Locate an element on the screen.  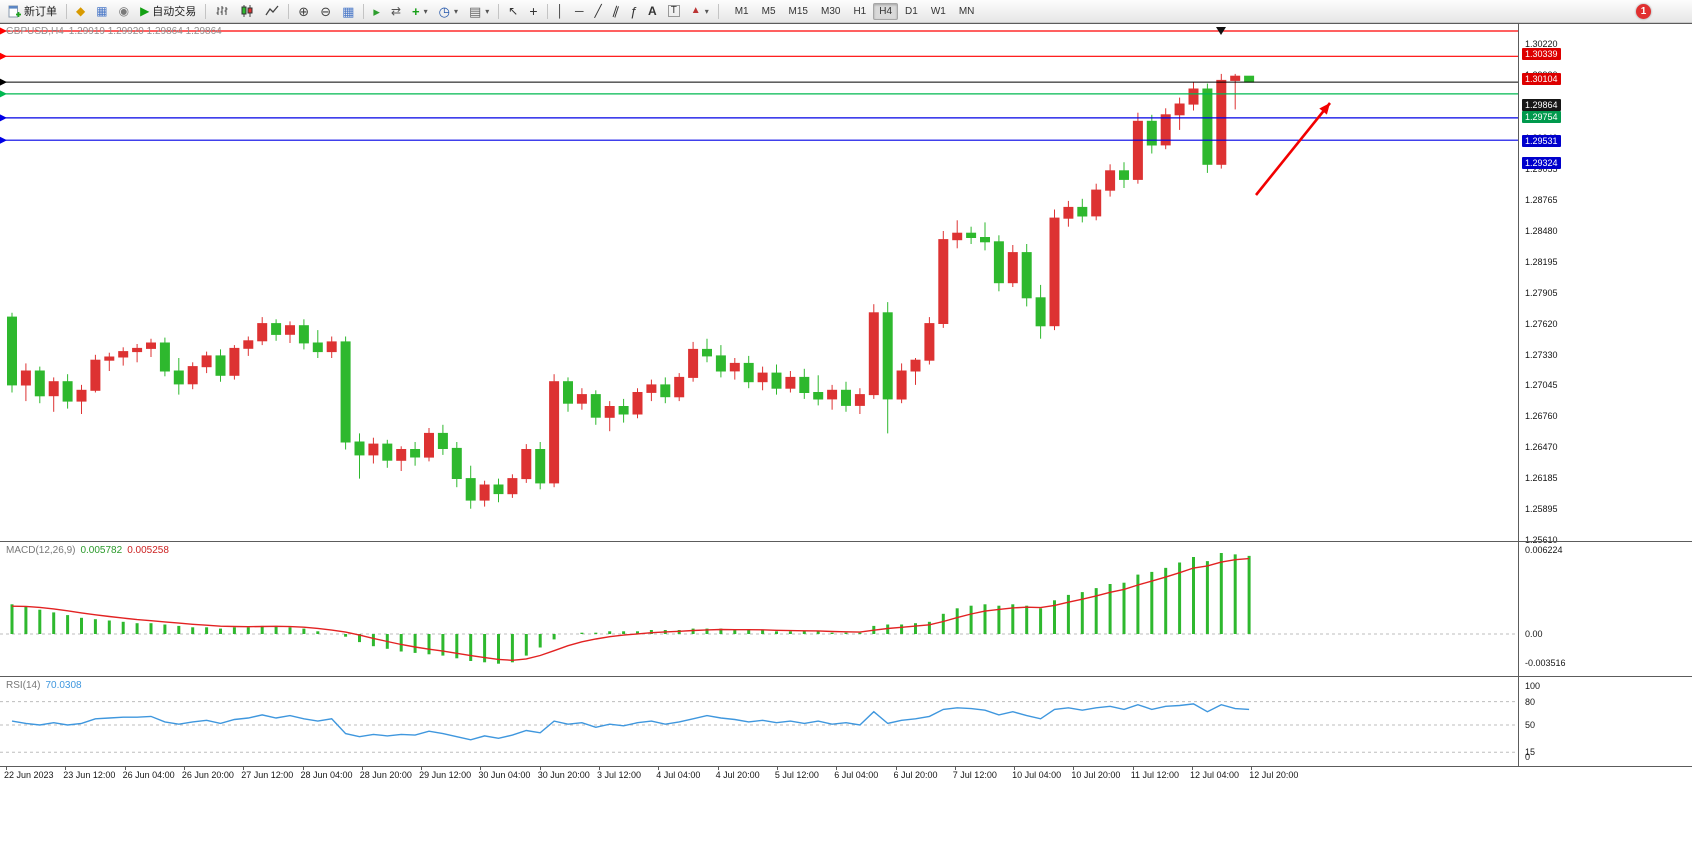
timeframe-button-m30: M30 is located at coordinates (830, 11).